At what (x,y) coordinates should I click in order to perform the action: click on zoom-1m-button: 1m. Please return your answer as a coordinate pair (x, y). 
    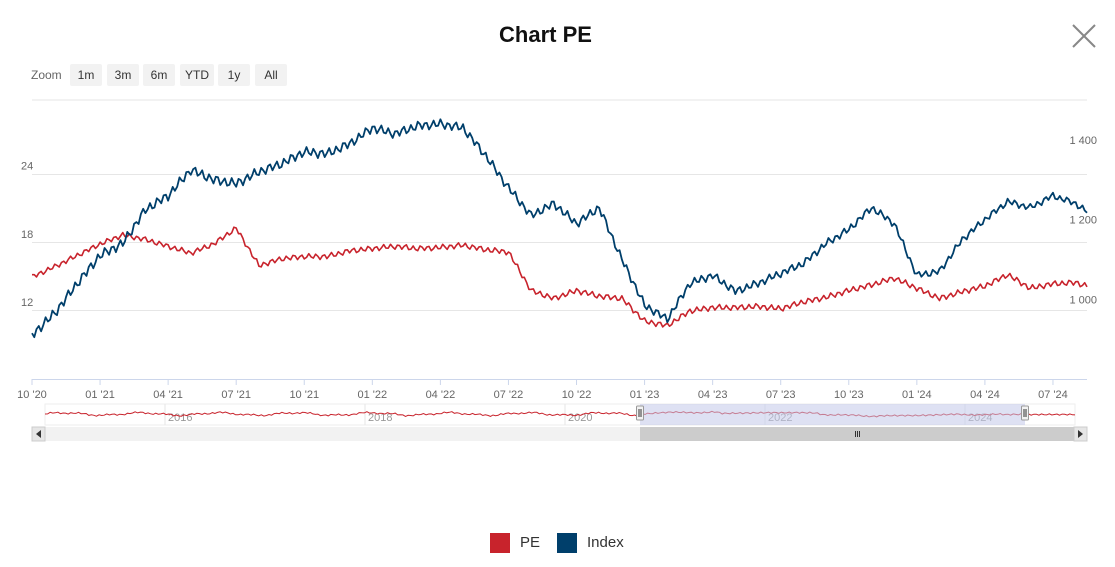
    Looking at the image, I should click on (86, 75).